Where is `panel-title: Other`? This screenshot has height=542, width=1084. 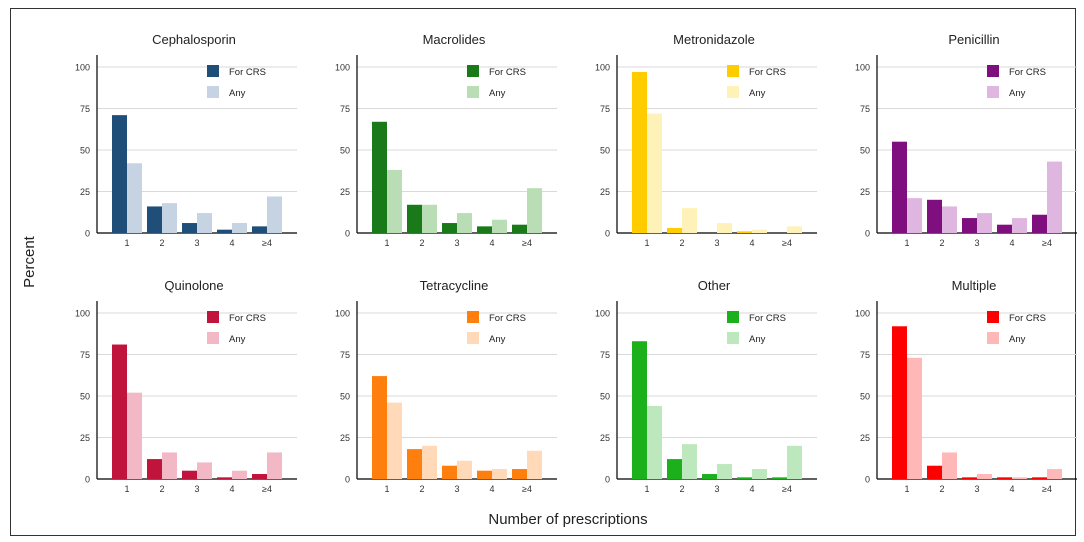
panel-title: Other is located at coordinates (714, 285).